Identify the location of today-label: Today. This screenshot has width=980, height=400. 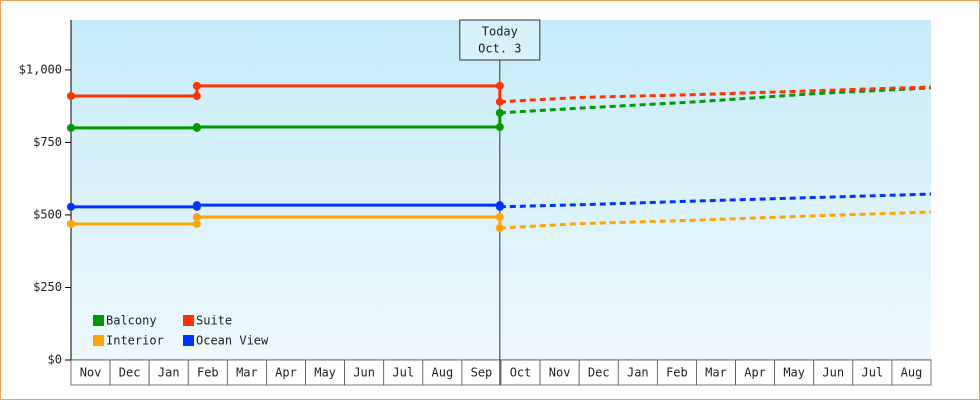
(500, 32).